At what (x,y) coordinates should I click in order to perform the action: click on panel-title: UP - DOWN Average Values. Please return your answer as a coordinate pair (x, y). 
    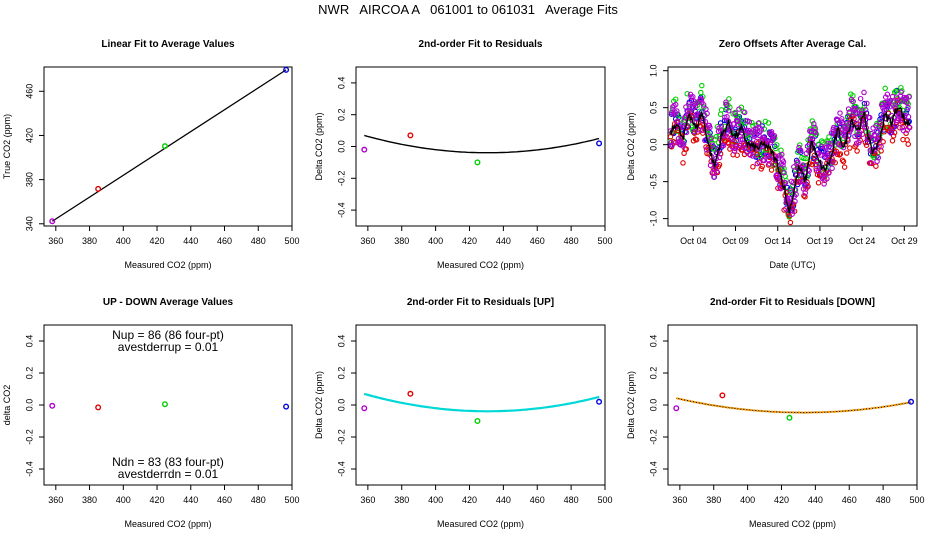
    Looking at the image, I should click on (168, 302).